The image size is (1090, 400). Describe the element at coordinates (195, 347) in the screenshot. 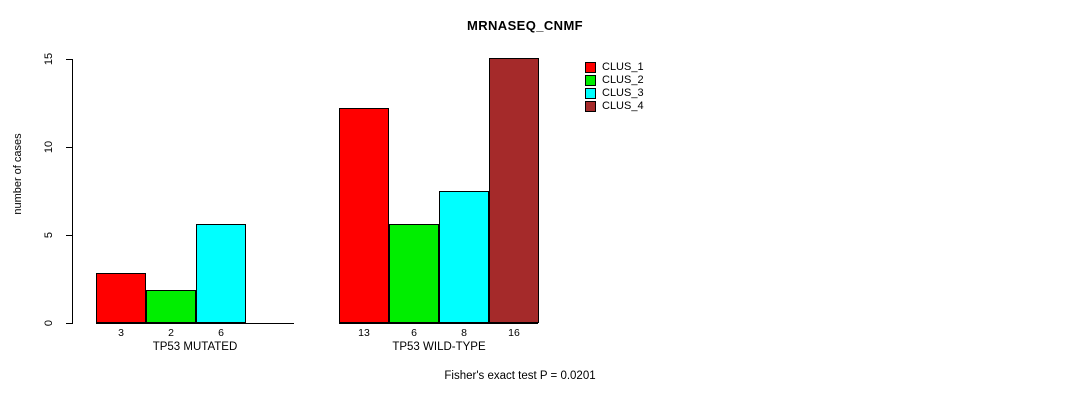

I see `group-label-tp53-mutated: TP53 MUTATED` at that location.